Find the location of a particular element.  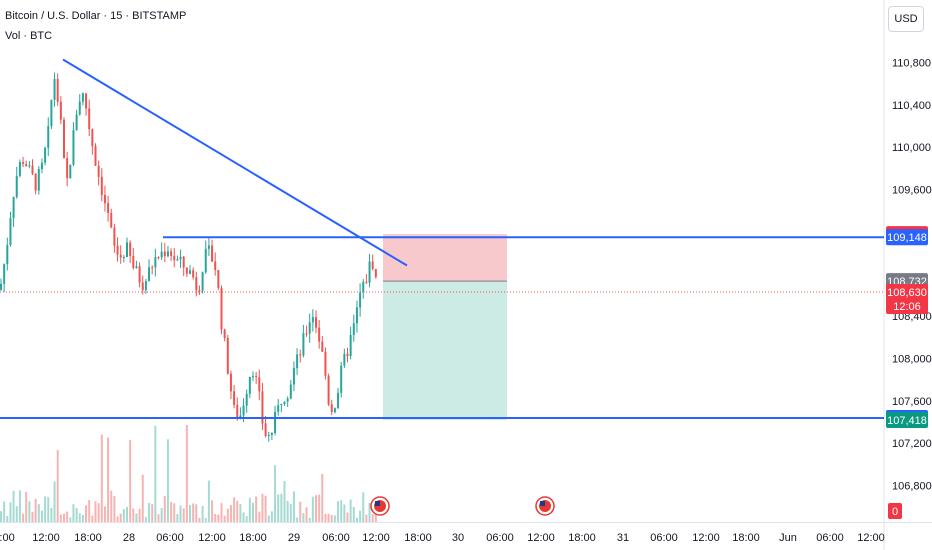

volume-legend: Vol · BTC is located at coordinates (29, 36).